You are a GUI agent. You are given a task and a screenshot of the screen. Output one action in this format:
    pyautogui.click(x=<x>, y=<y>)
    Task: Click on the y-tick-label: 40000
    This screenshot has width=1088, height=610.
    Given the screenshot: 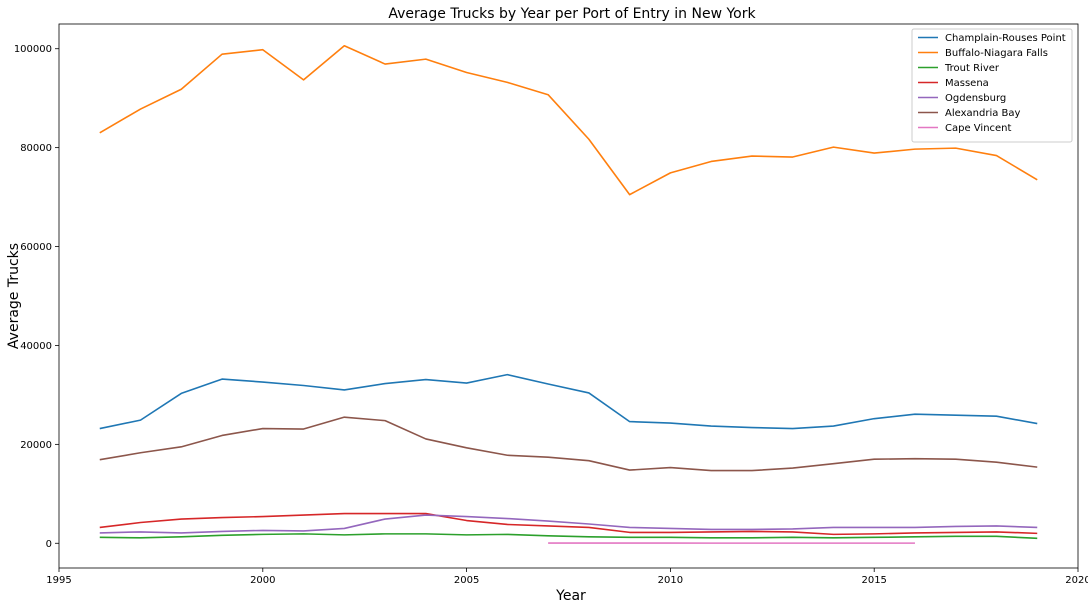 What is the action you would take?
    pyautogui.click(x=36, y=346)
    